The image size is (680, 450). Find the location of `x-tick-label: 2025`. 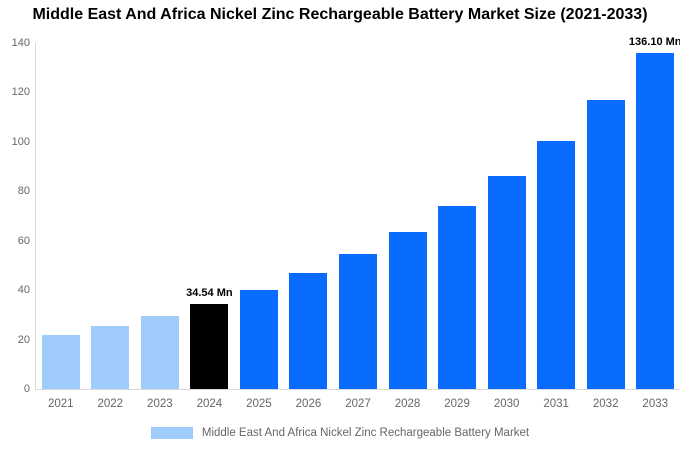

x-tick-label: 2025 is located at coordinates (259, 404).